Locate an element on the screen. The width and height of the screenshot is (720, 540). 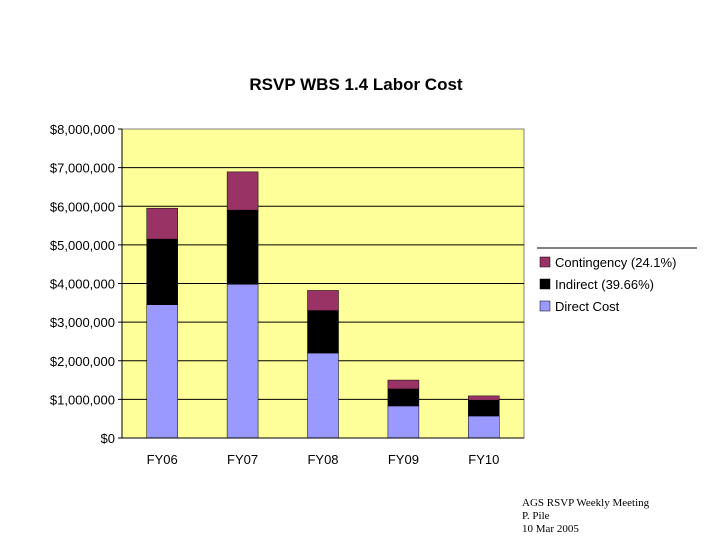
y-tick-label: $6,000,000 is located at coordinates (82, 206).